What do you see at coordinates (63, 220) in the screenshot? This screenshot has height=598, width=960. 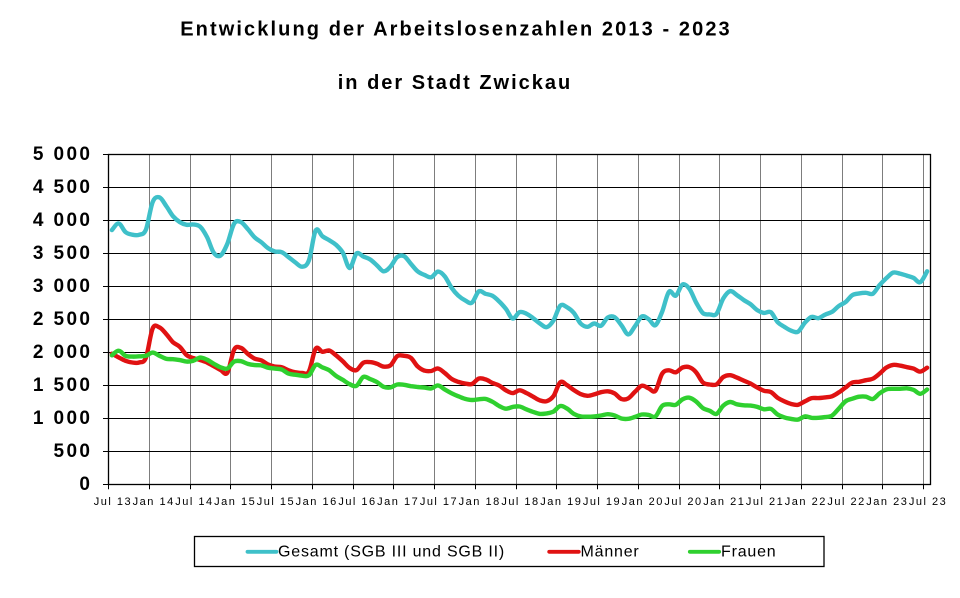 I see `svg-text: 4 000` at bounding box center [63, 220].